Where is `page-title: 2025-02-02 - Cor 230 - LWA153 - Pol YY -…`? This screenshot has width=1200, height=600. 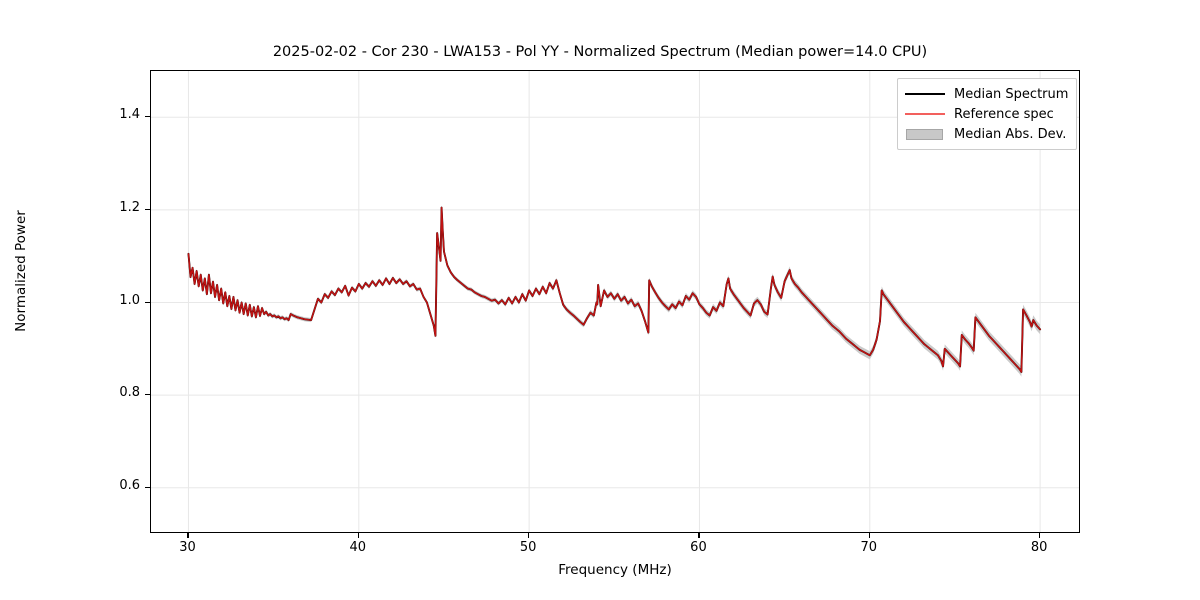
page-title: 2025-02-02 - Cor 230 - LWA153 - Pol YY -… is located at coordinates (600, 52).